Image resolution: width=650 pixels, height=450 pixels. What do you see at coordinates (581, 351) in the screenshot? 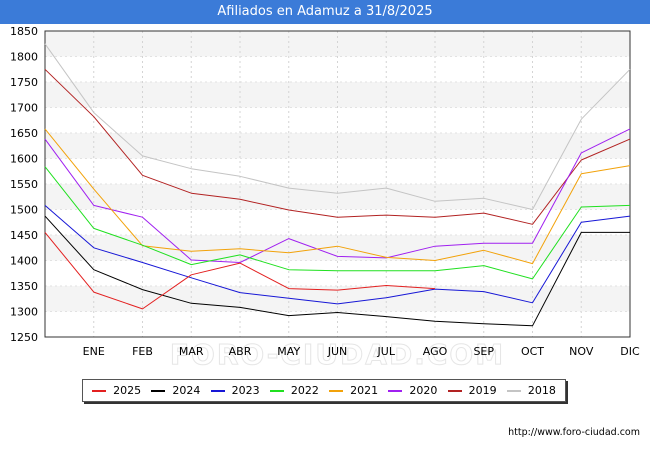
I see `x-tick-label: NOV` at bounding box center [581, 351].